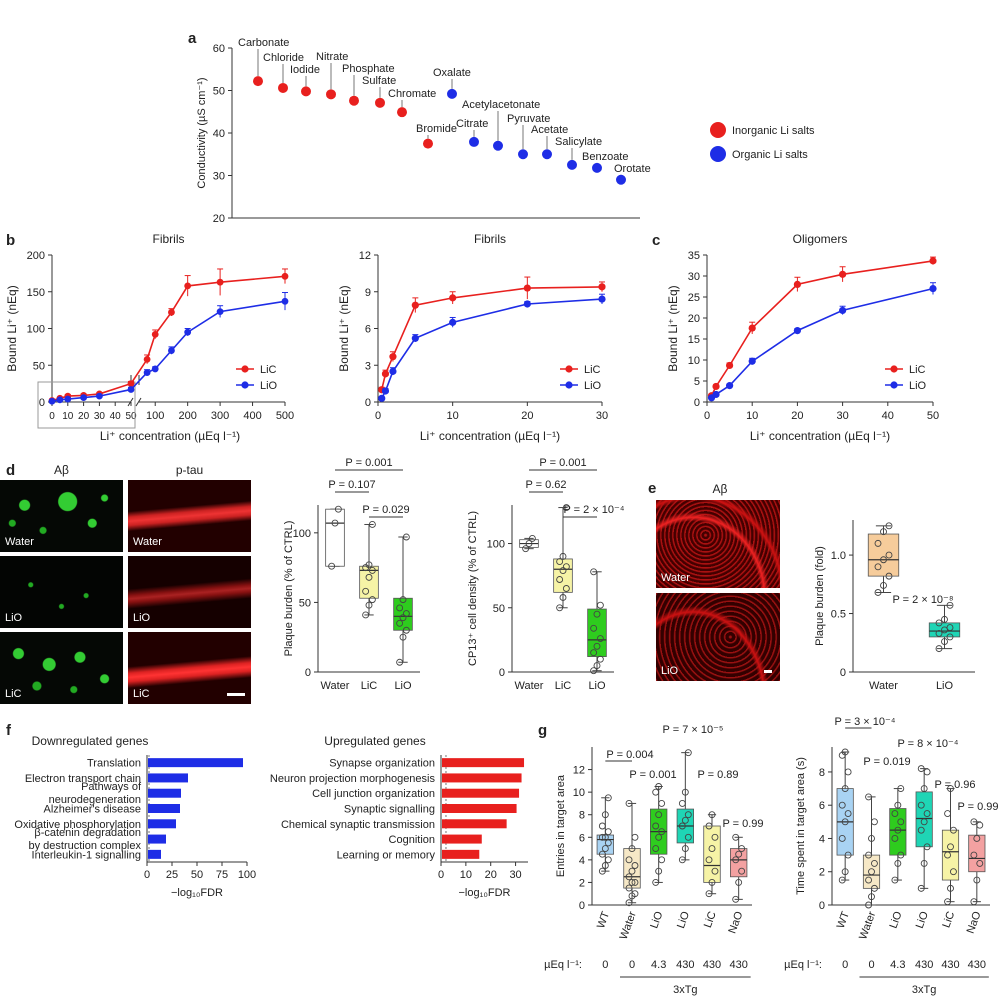 The width and height of the screenshot is (1000, 1000). I want to click on y-tick-label: 6, so click(368, 330).